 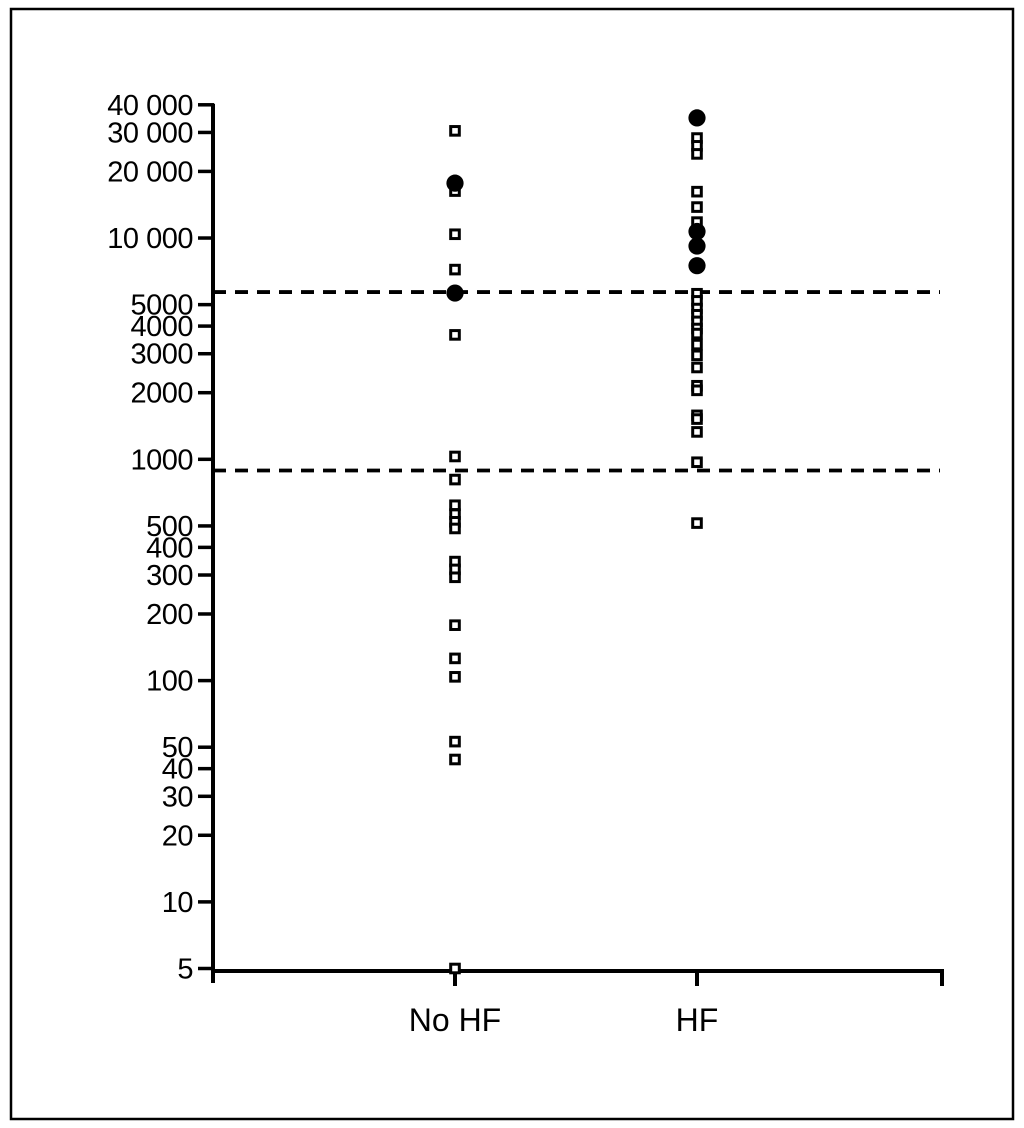 I want to click on y-tick-label: 200, so click(x=169, y=615).